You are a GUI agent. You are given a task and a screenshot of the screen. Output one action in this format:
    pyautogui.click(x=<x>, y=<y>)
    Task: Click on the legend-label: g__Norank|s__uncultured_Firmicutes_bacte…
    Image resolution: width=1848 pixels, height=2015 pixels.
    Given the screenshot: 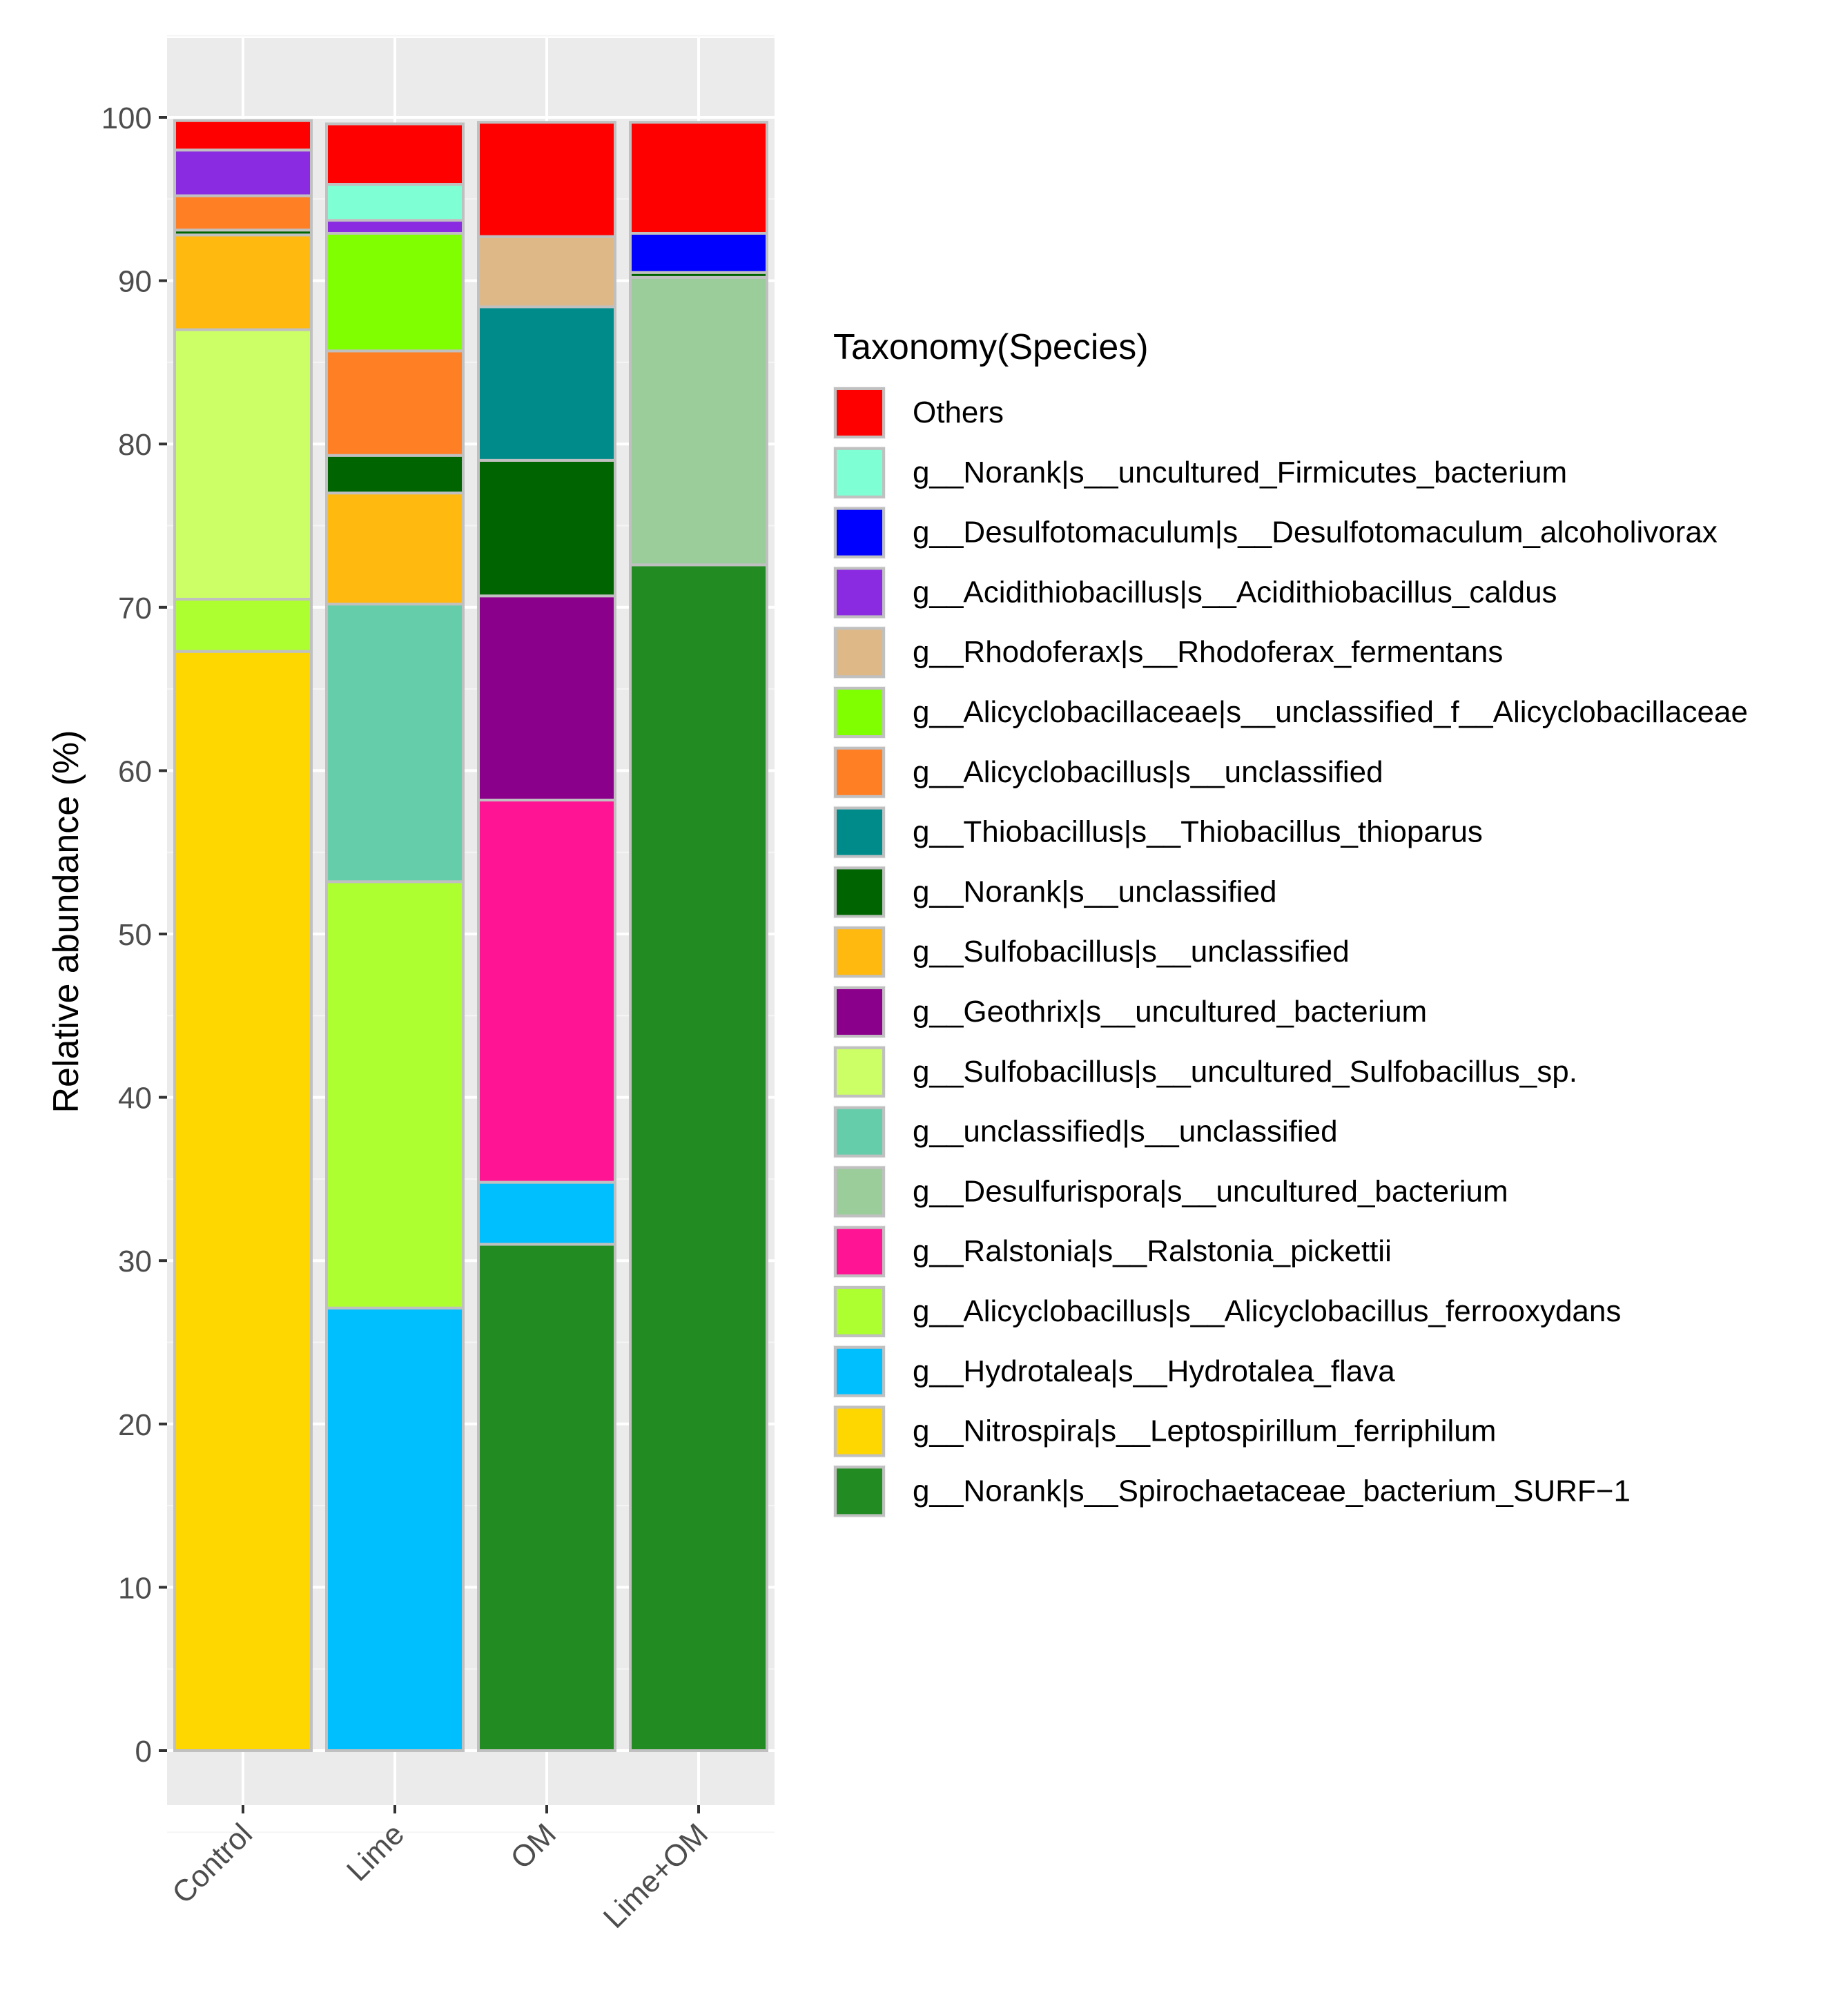 What is the action you would take?
    pyautogui.click(x=1240, y=473)
    